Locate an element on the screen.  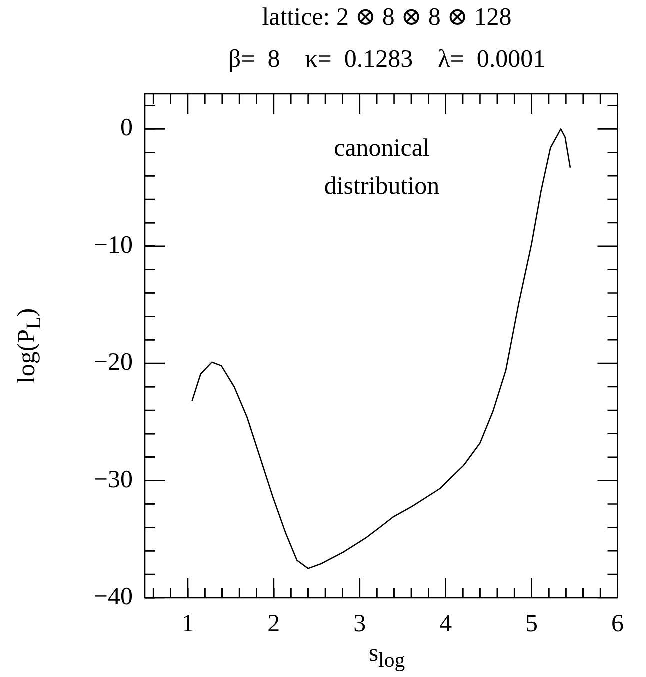
x-tick-label: 1 is located at coordinates (188, 624).